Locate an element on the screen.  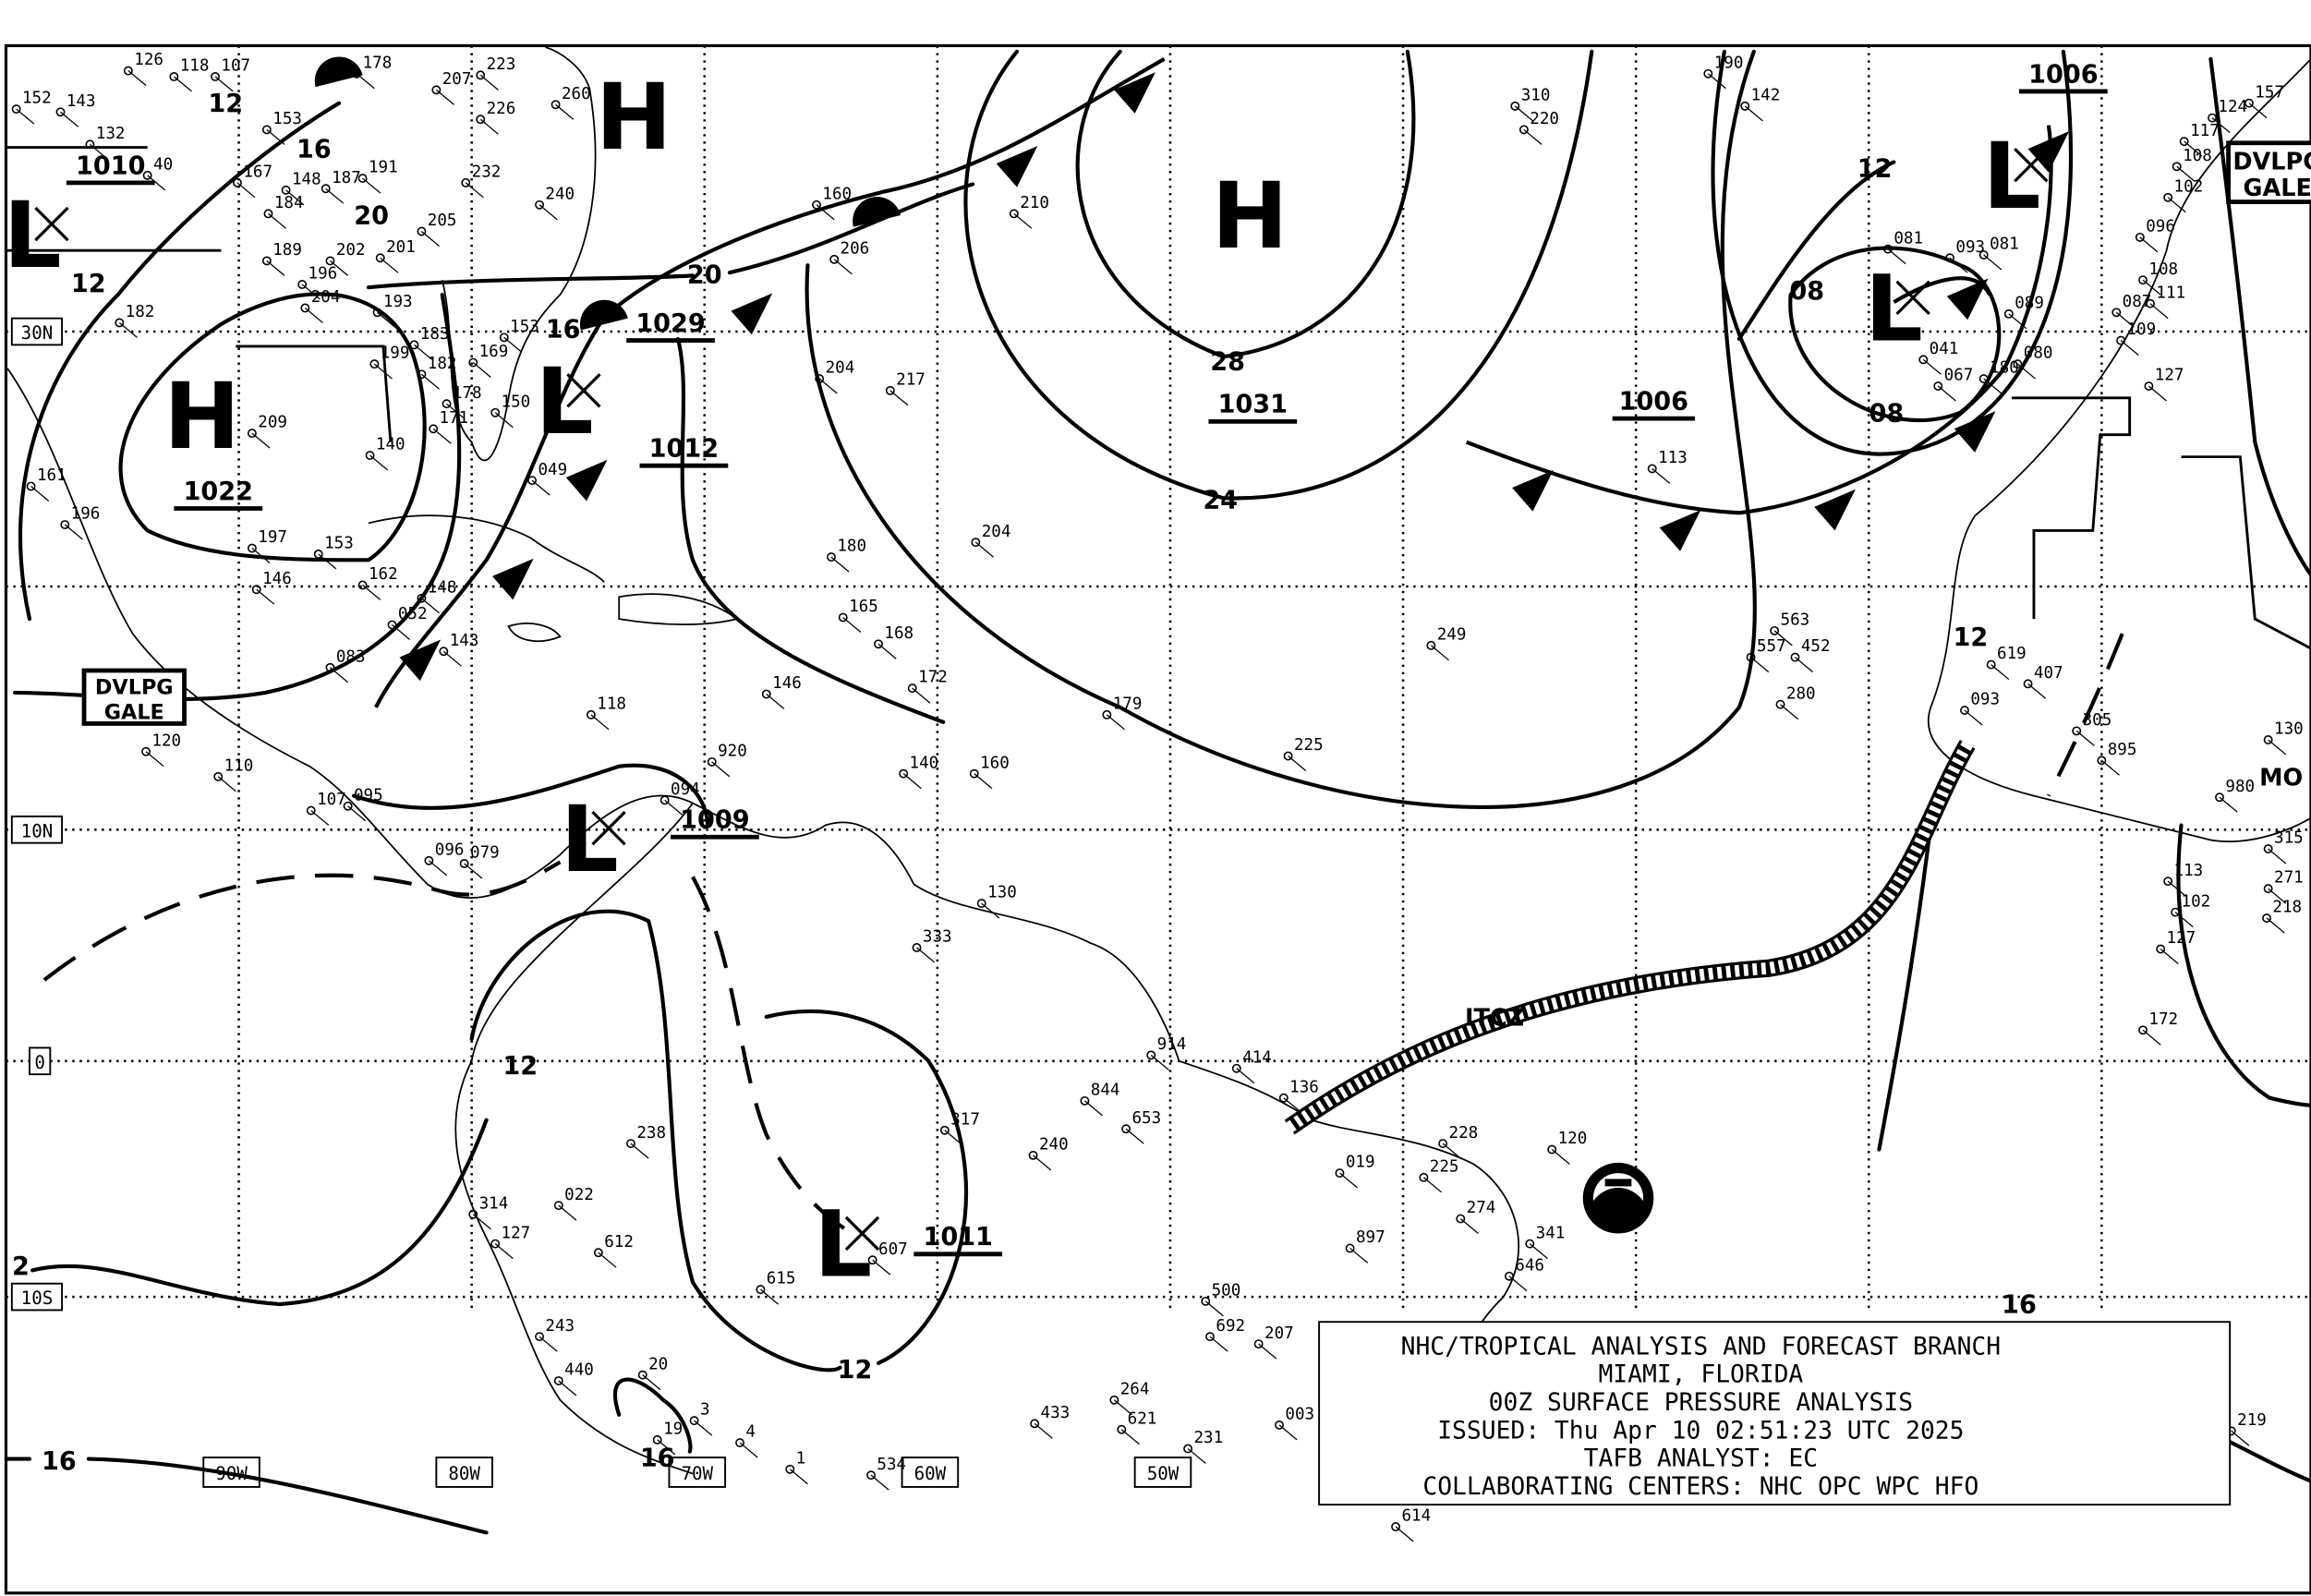
station-pressure-value: 080 is located at coordinates (2038, 354).